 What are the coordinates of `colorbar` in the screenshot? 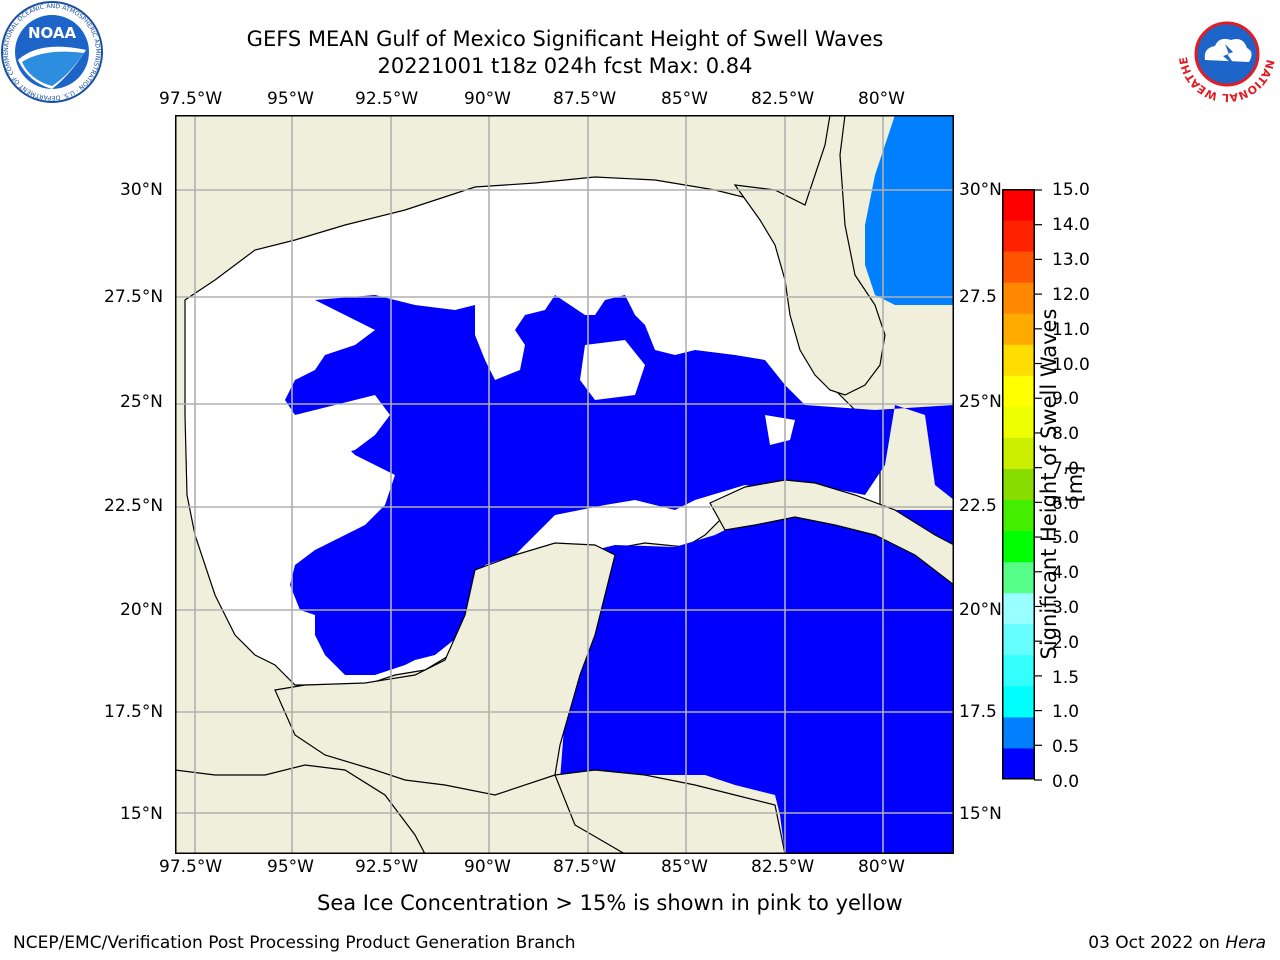 It's located at (1018, 484).